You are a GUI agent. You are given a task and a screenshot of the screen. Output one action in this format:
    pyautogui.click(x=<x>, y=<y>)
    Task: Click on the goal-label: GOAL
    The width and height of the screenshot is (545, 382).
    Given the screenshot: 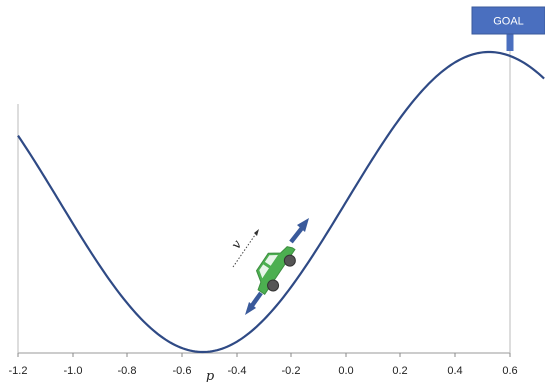 What is the action you would take?
    pyautogui.click(x=508, y=22)
    